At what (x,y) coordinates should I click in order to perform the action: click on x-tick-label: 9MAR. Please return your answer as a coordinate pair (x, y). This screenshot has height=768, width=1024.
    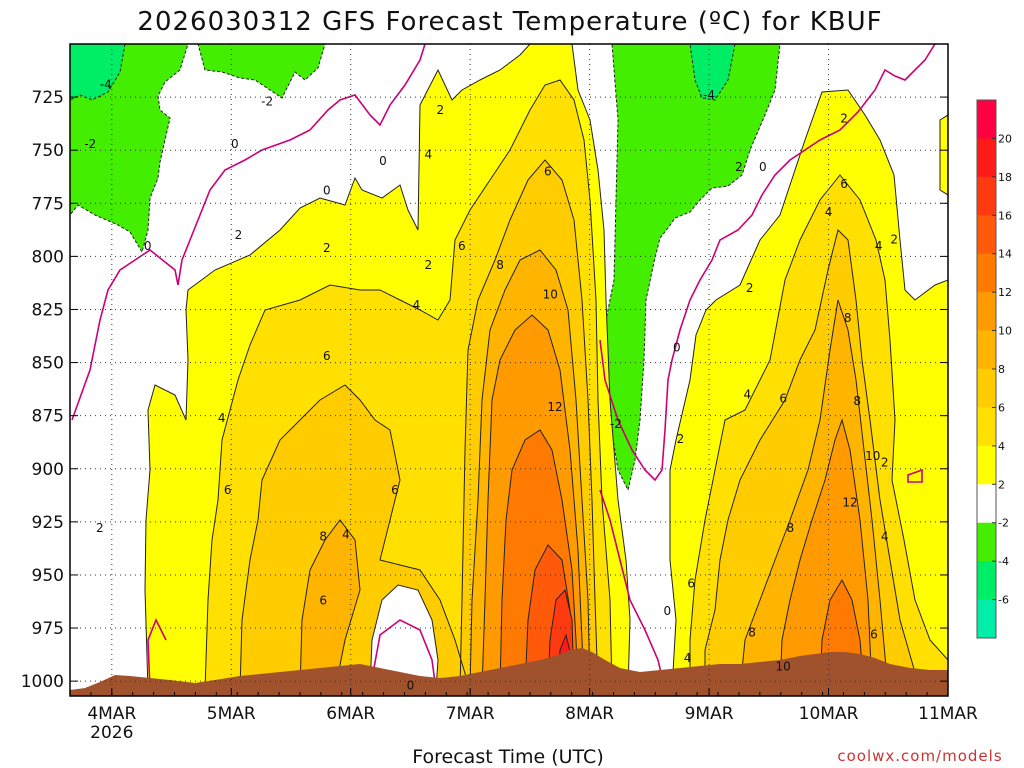
    Looking at the image, I should click on (709, 714).